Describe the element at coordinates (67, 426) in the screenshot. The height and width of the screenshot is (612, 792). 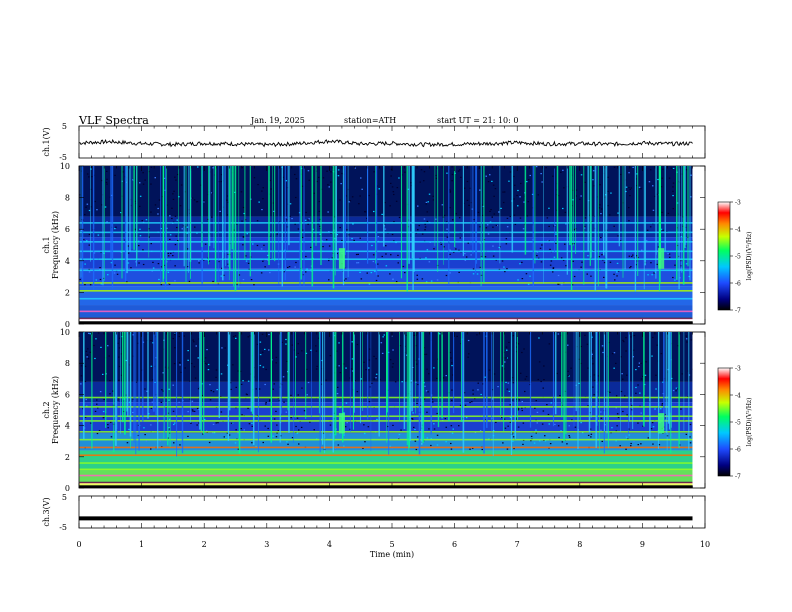
I see `freq-tick-label: 4` at that location.